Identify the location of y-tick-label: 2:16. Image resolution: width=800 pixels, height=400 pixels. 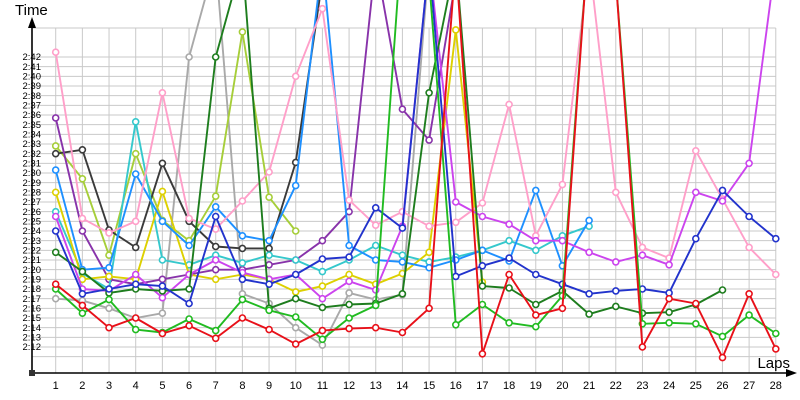
(32, 309).